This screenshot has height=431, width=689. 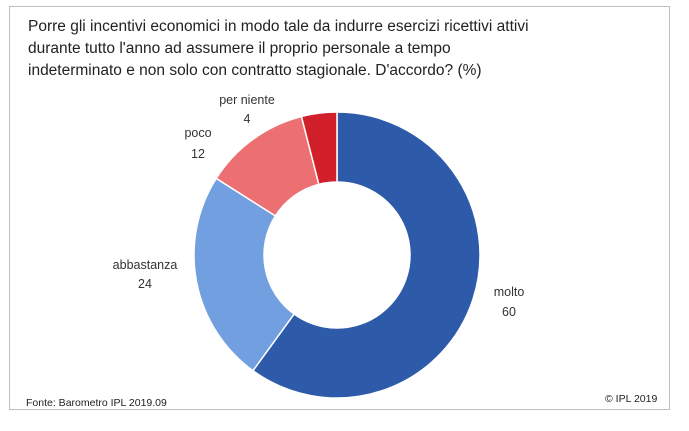 I want to click on slice-per-niente, so click(x=319, y=148).